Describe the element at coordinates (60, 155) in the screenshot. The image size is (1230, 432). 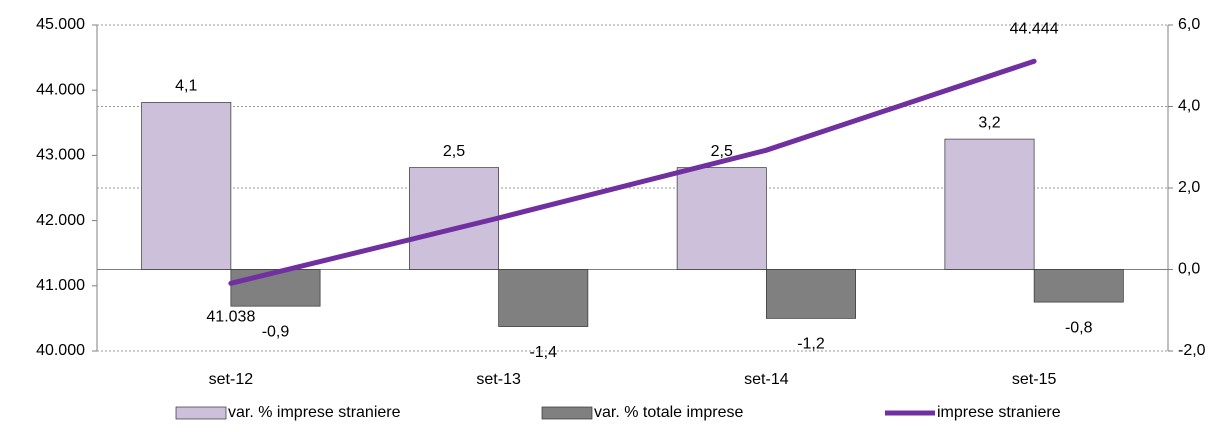
I see `y-tick-label: 43.000` at that location.